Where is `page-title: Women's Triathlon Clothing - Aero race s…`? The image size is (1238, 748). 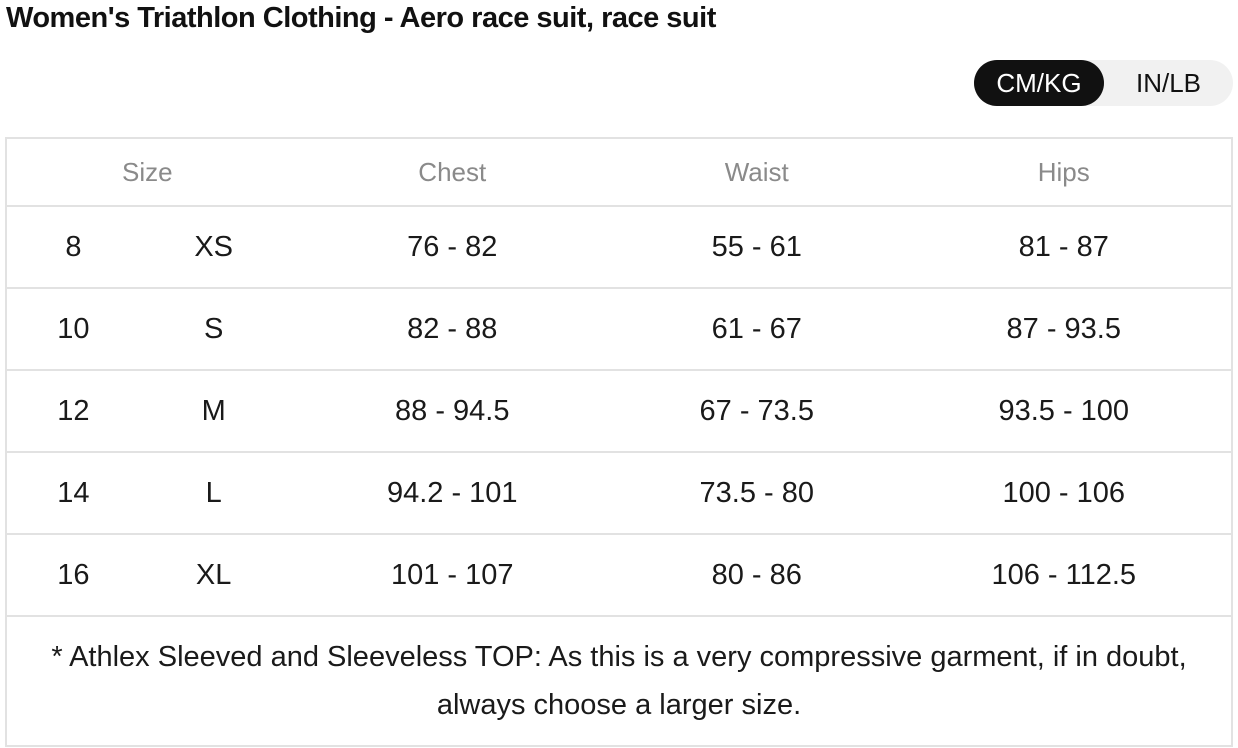
page-title: Women's Triathlon Clothing - Aero race s… is located at coordinates (361, 18).